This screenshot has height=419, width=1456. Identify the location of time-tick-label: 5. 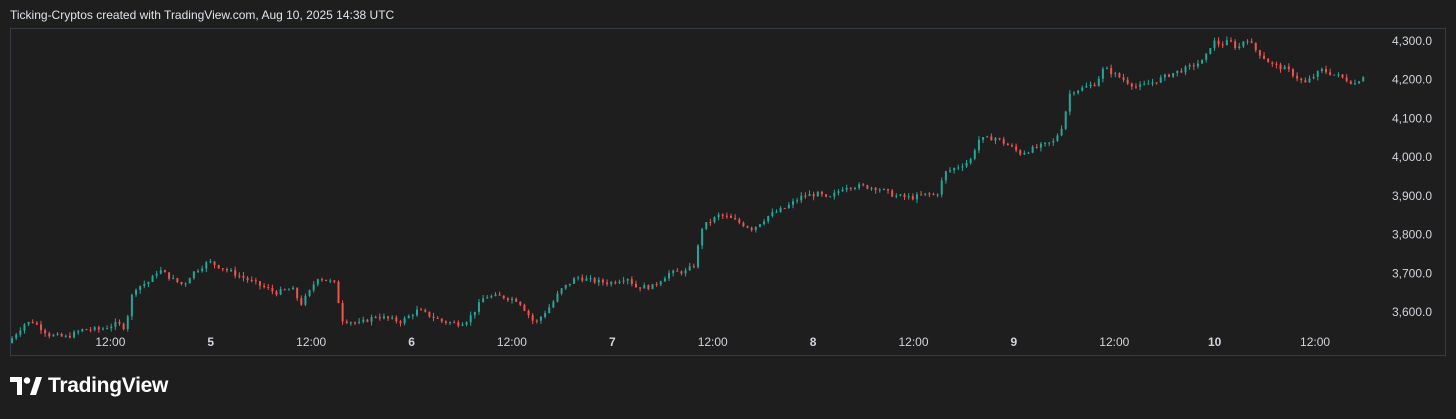
(210, 342).